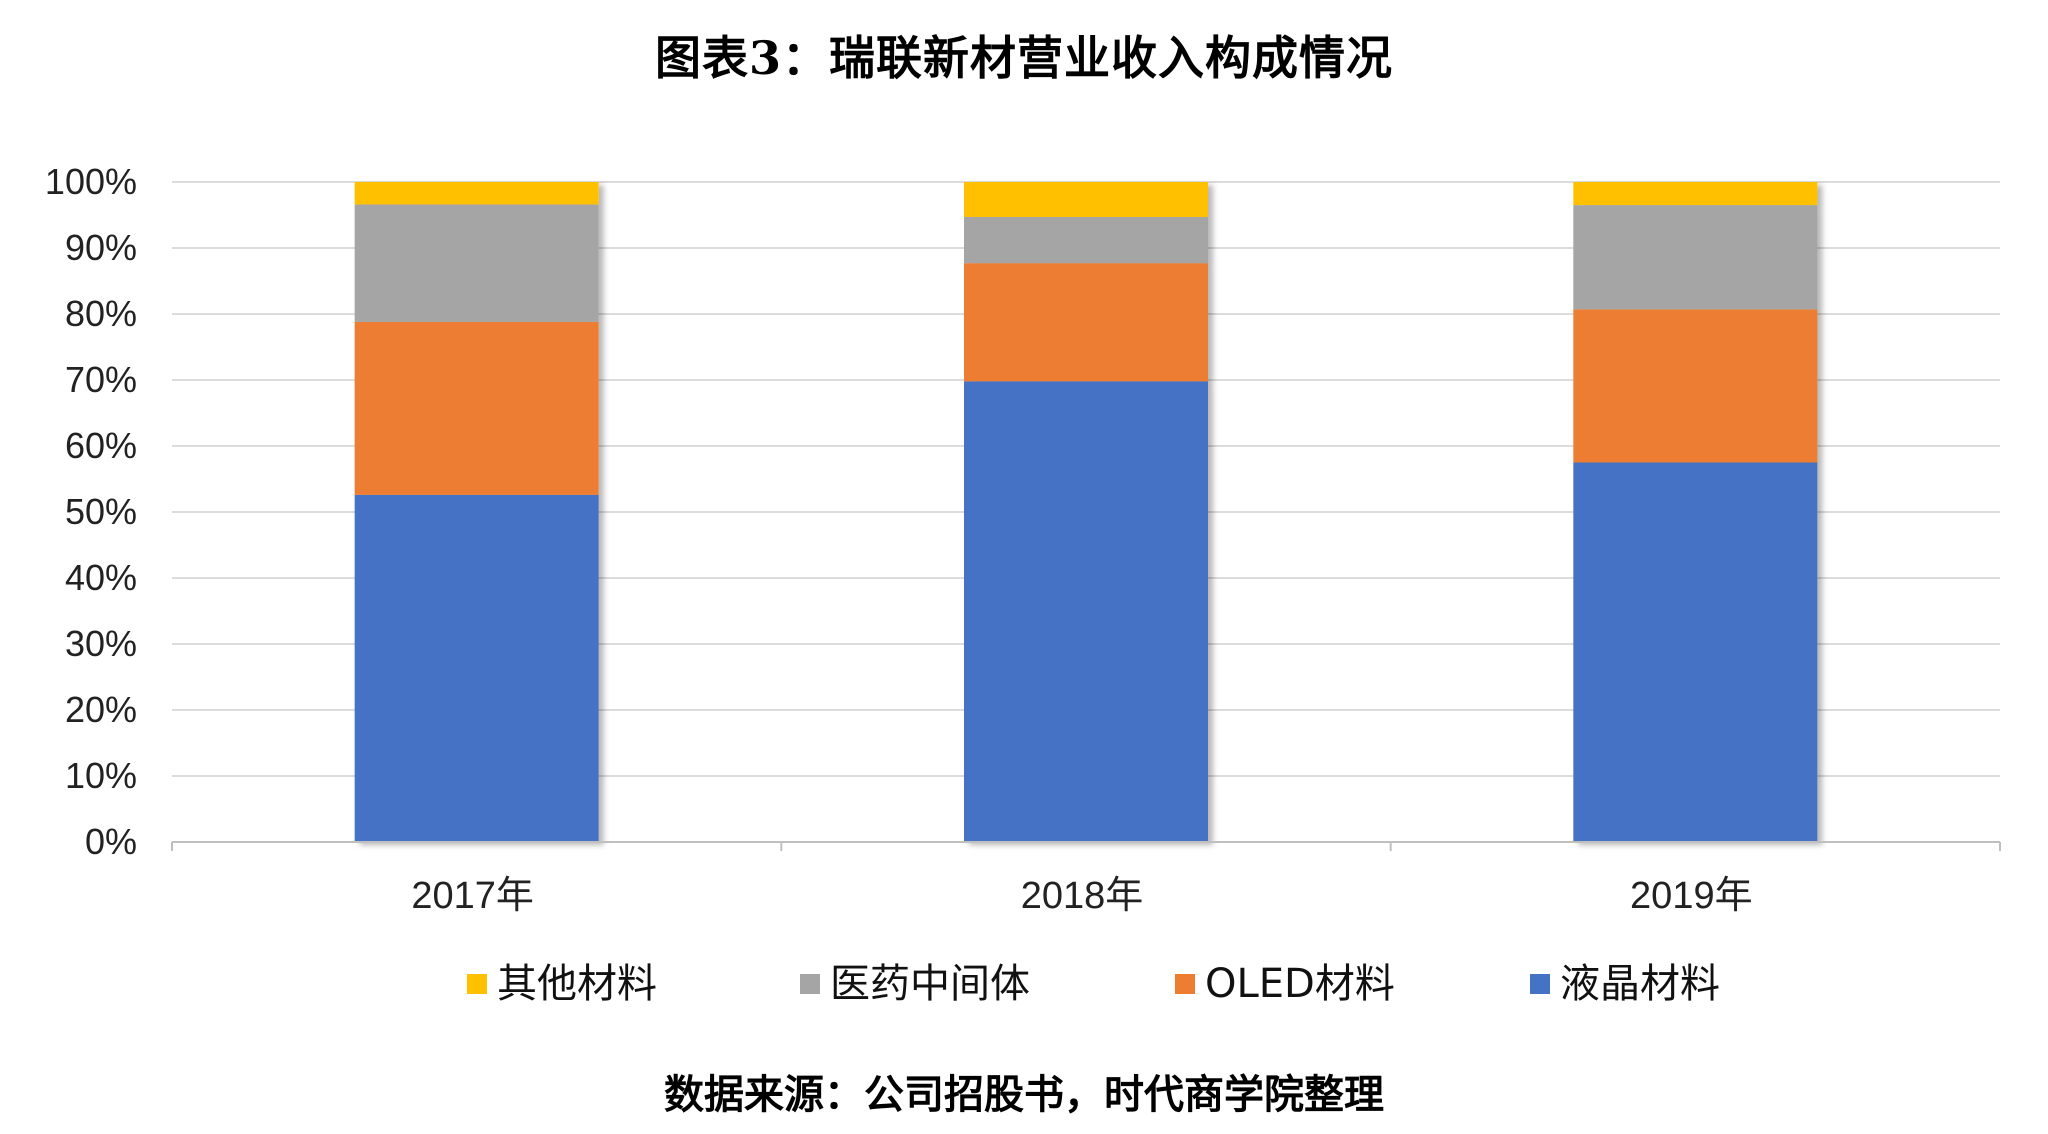 The width and height of the screenshot is (2048, 1134). I want to click on chart-title: 图表3：瑞联新材营业收入构成情况, so click(1023, 58).